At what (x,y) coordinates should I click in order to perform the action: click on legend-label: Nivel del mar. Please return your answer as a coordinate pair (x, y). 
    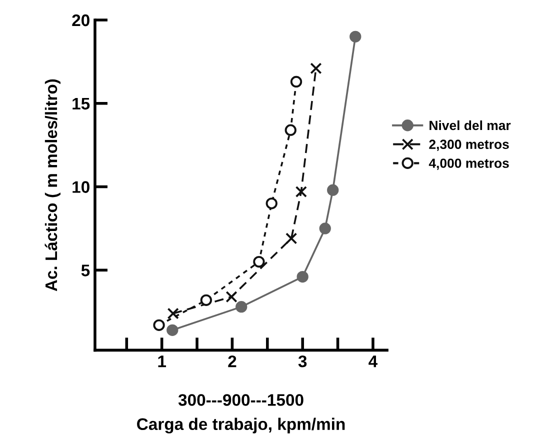
    Looking at the image, I should click on (470, 125).